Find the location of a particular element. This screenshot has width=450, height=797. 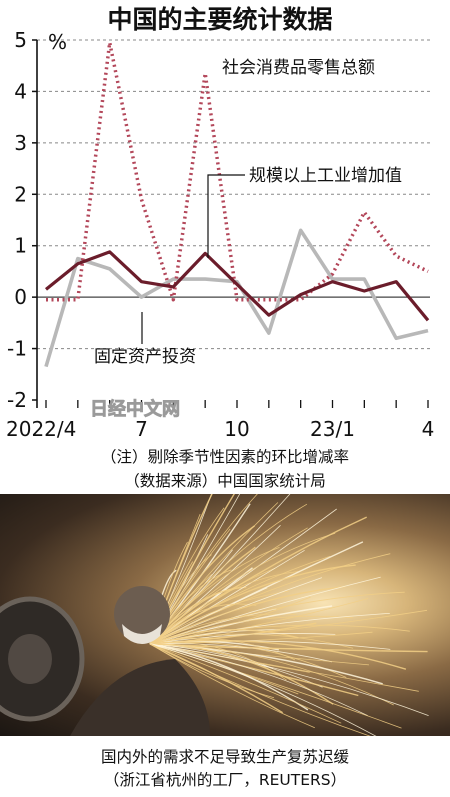

photo-caption-main: 国内外的需求不足导致生产复苏迟缓 is located at coordinates (224, 757).